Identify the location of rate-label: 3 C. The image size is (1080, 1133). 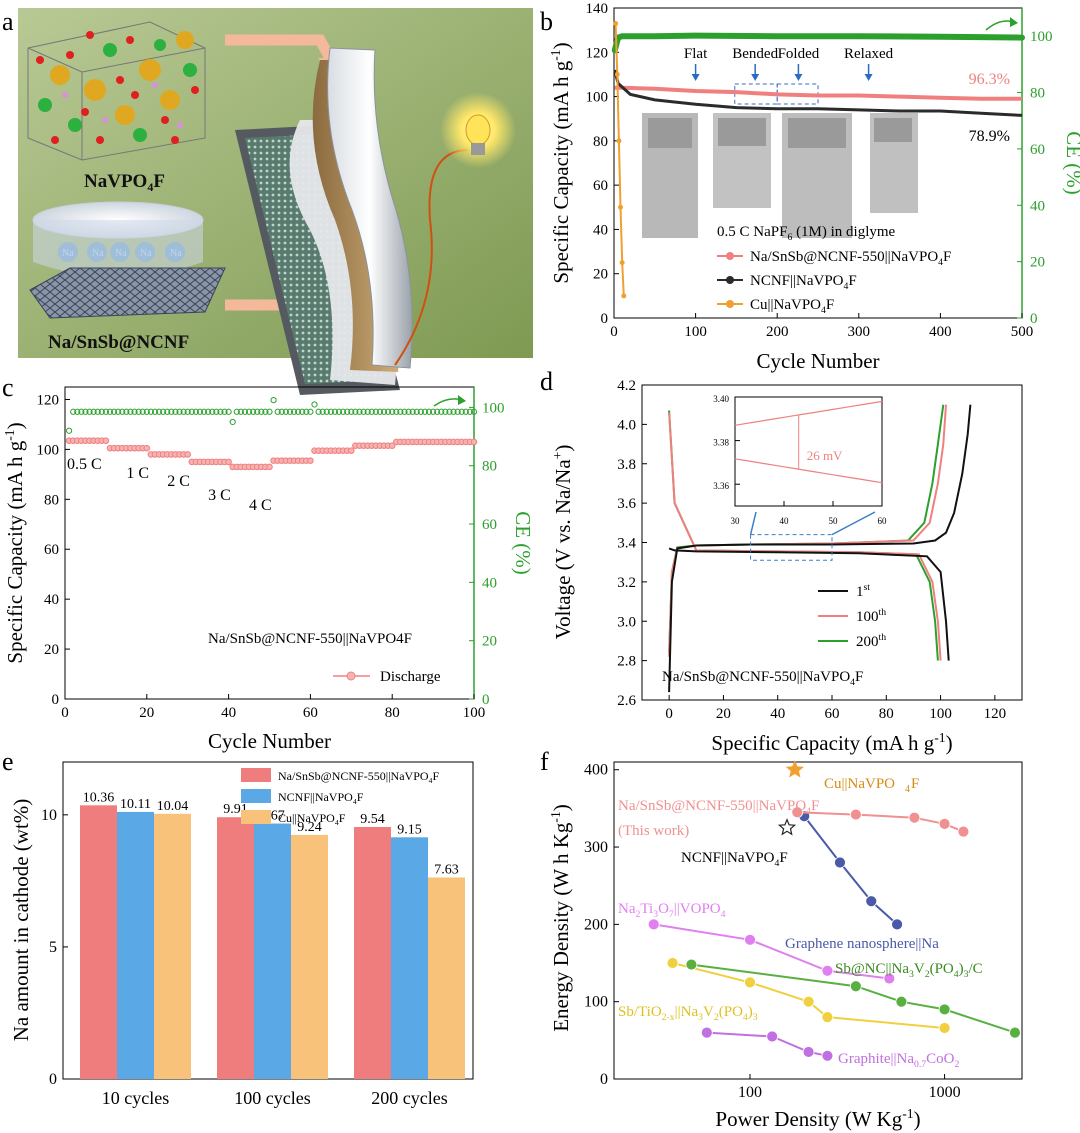
(219, 495).